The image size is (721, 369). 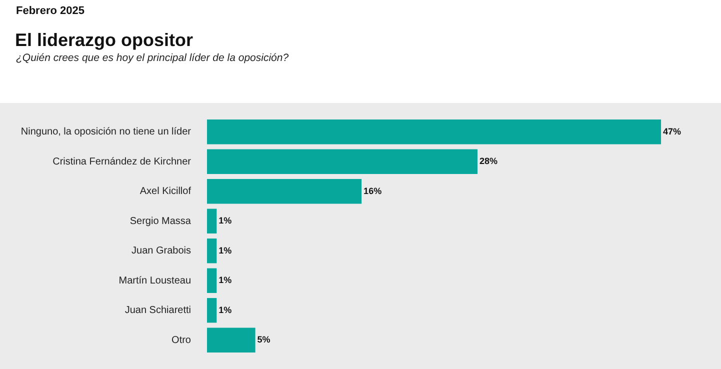 I want to click on y-tick-label: Axel Kicillof, so click(x=166, y=192).